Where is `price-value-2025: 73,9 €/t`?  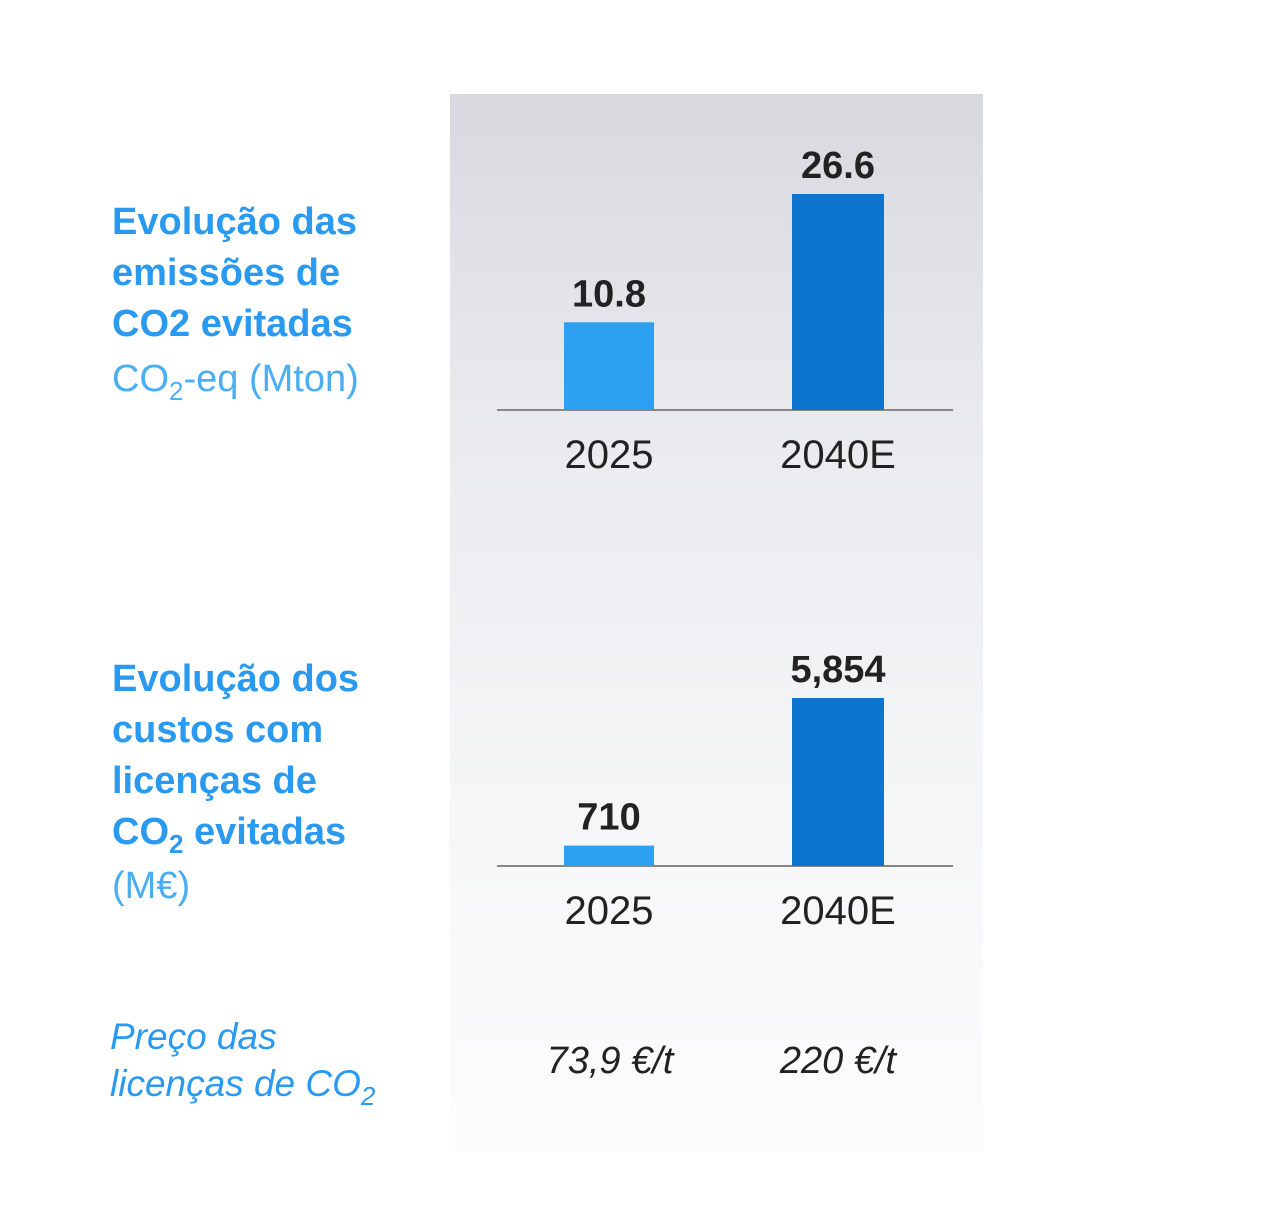
price-value-2025: 73,9 €/t is located at coordinates (610, 1061).